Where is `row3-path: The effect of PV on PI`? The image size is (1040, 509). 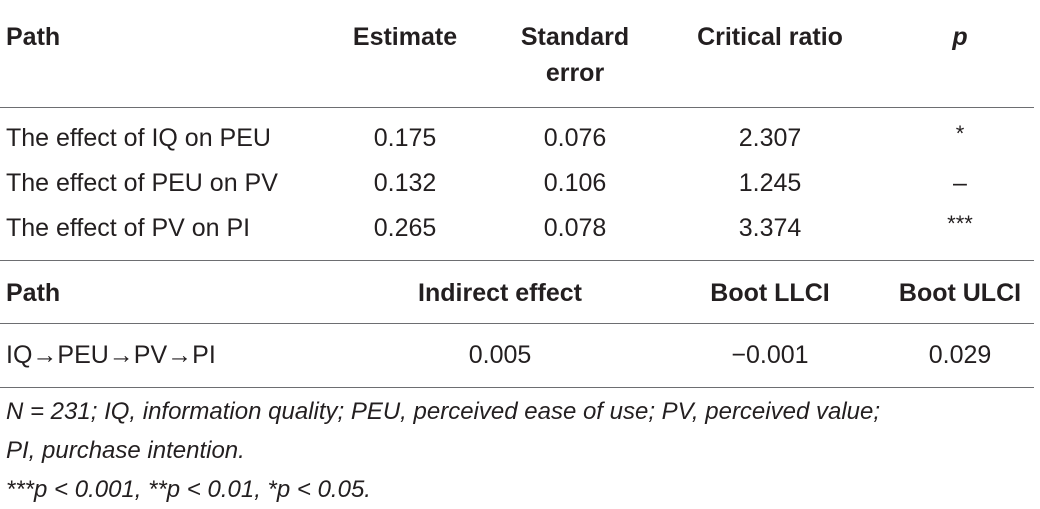
row3-path: The effect of PV on PI is located at coordinates (128, 228).